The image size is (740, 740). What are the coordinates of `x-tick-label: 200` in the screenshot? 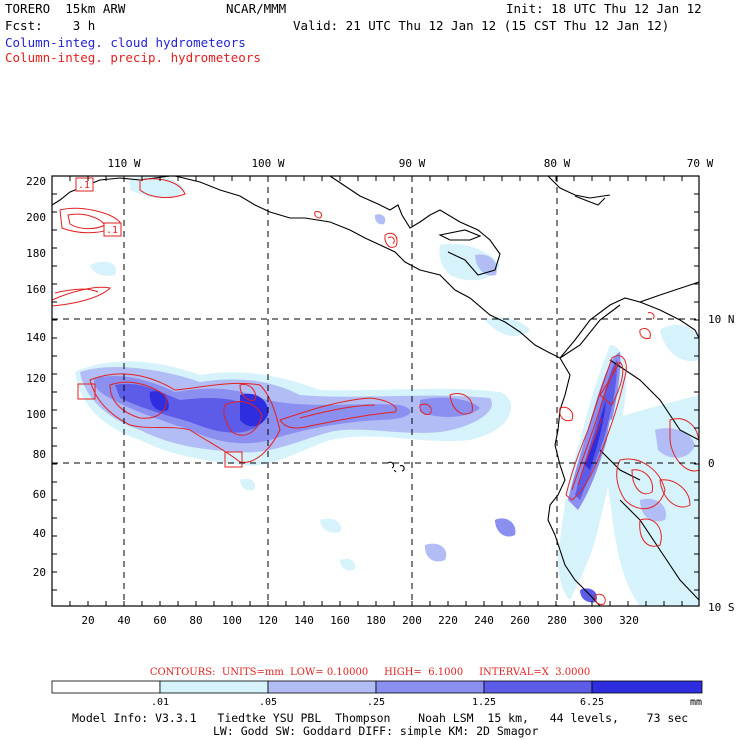 It's located at (412, 620).